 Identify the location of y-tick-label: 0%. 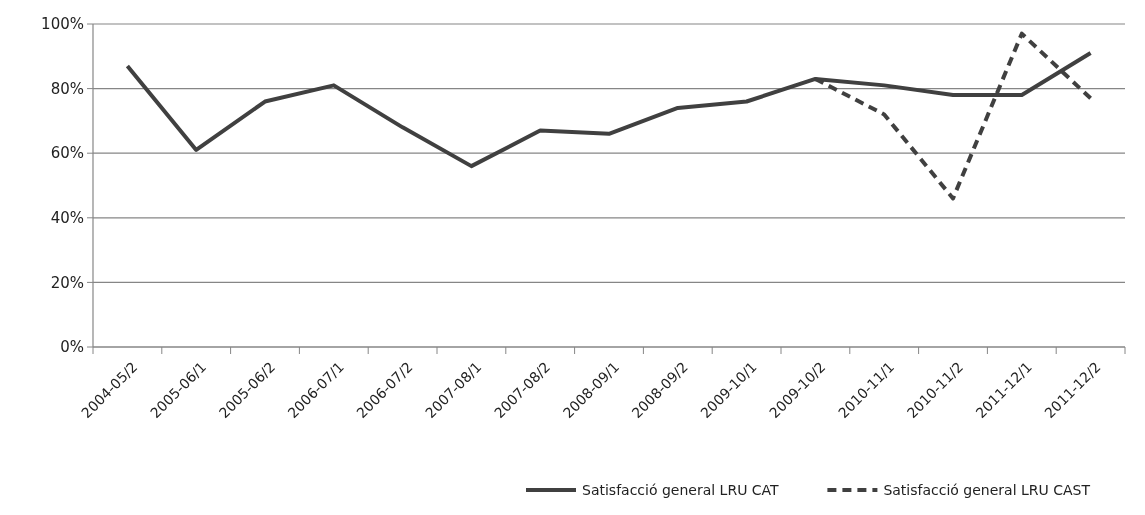
(72, 347).